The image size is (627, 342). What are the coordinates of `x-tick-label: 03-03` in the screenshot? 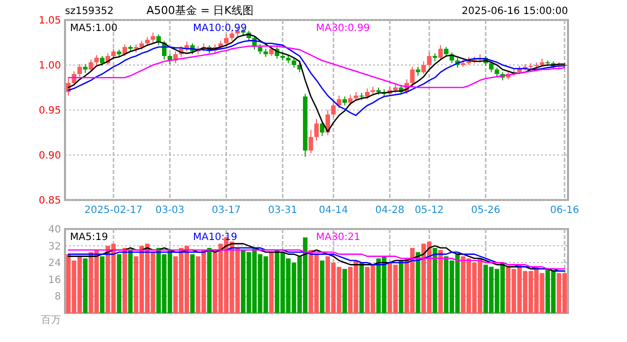 It's located at (169, 210).